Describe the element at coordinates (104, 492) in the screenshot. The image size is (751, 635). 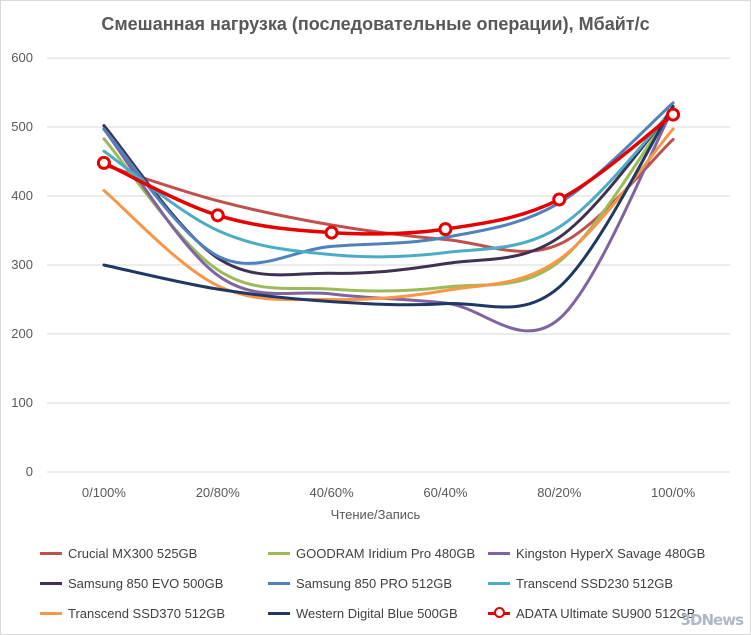
I see `x-tick-label: 0/100%` at that location.